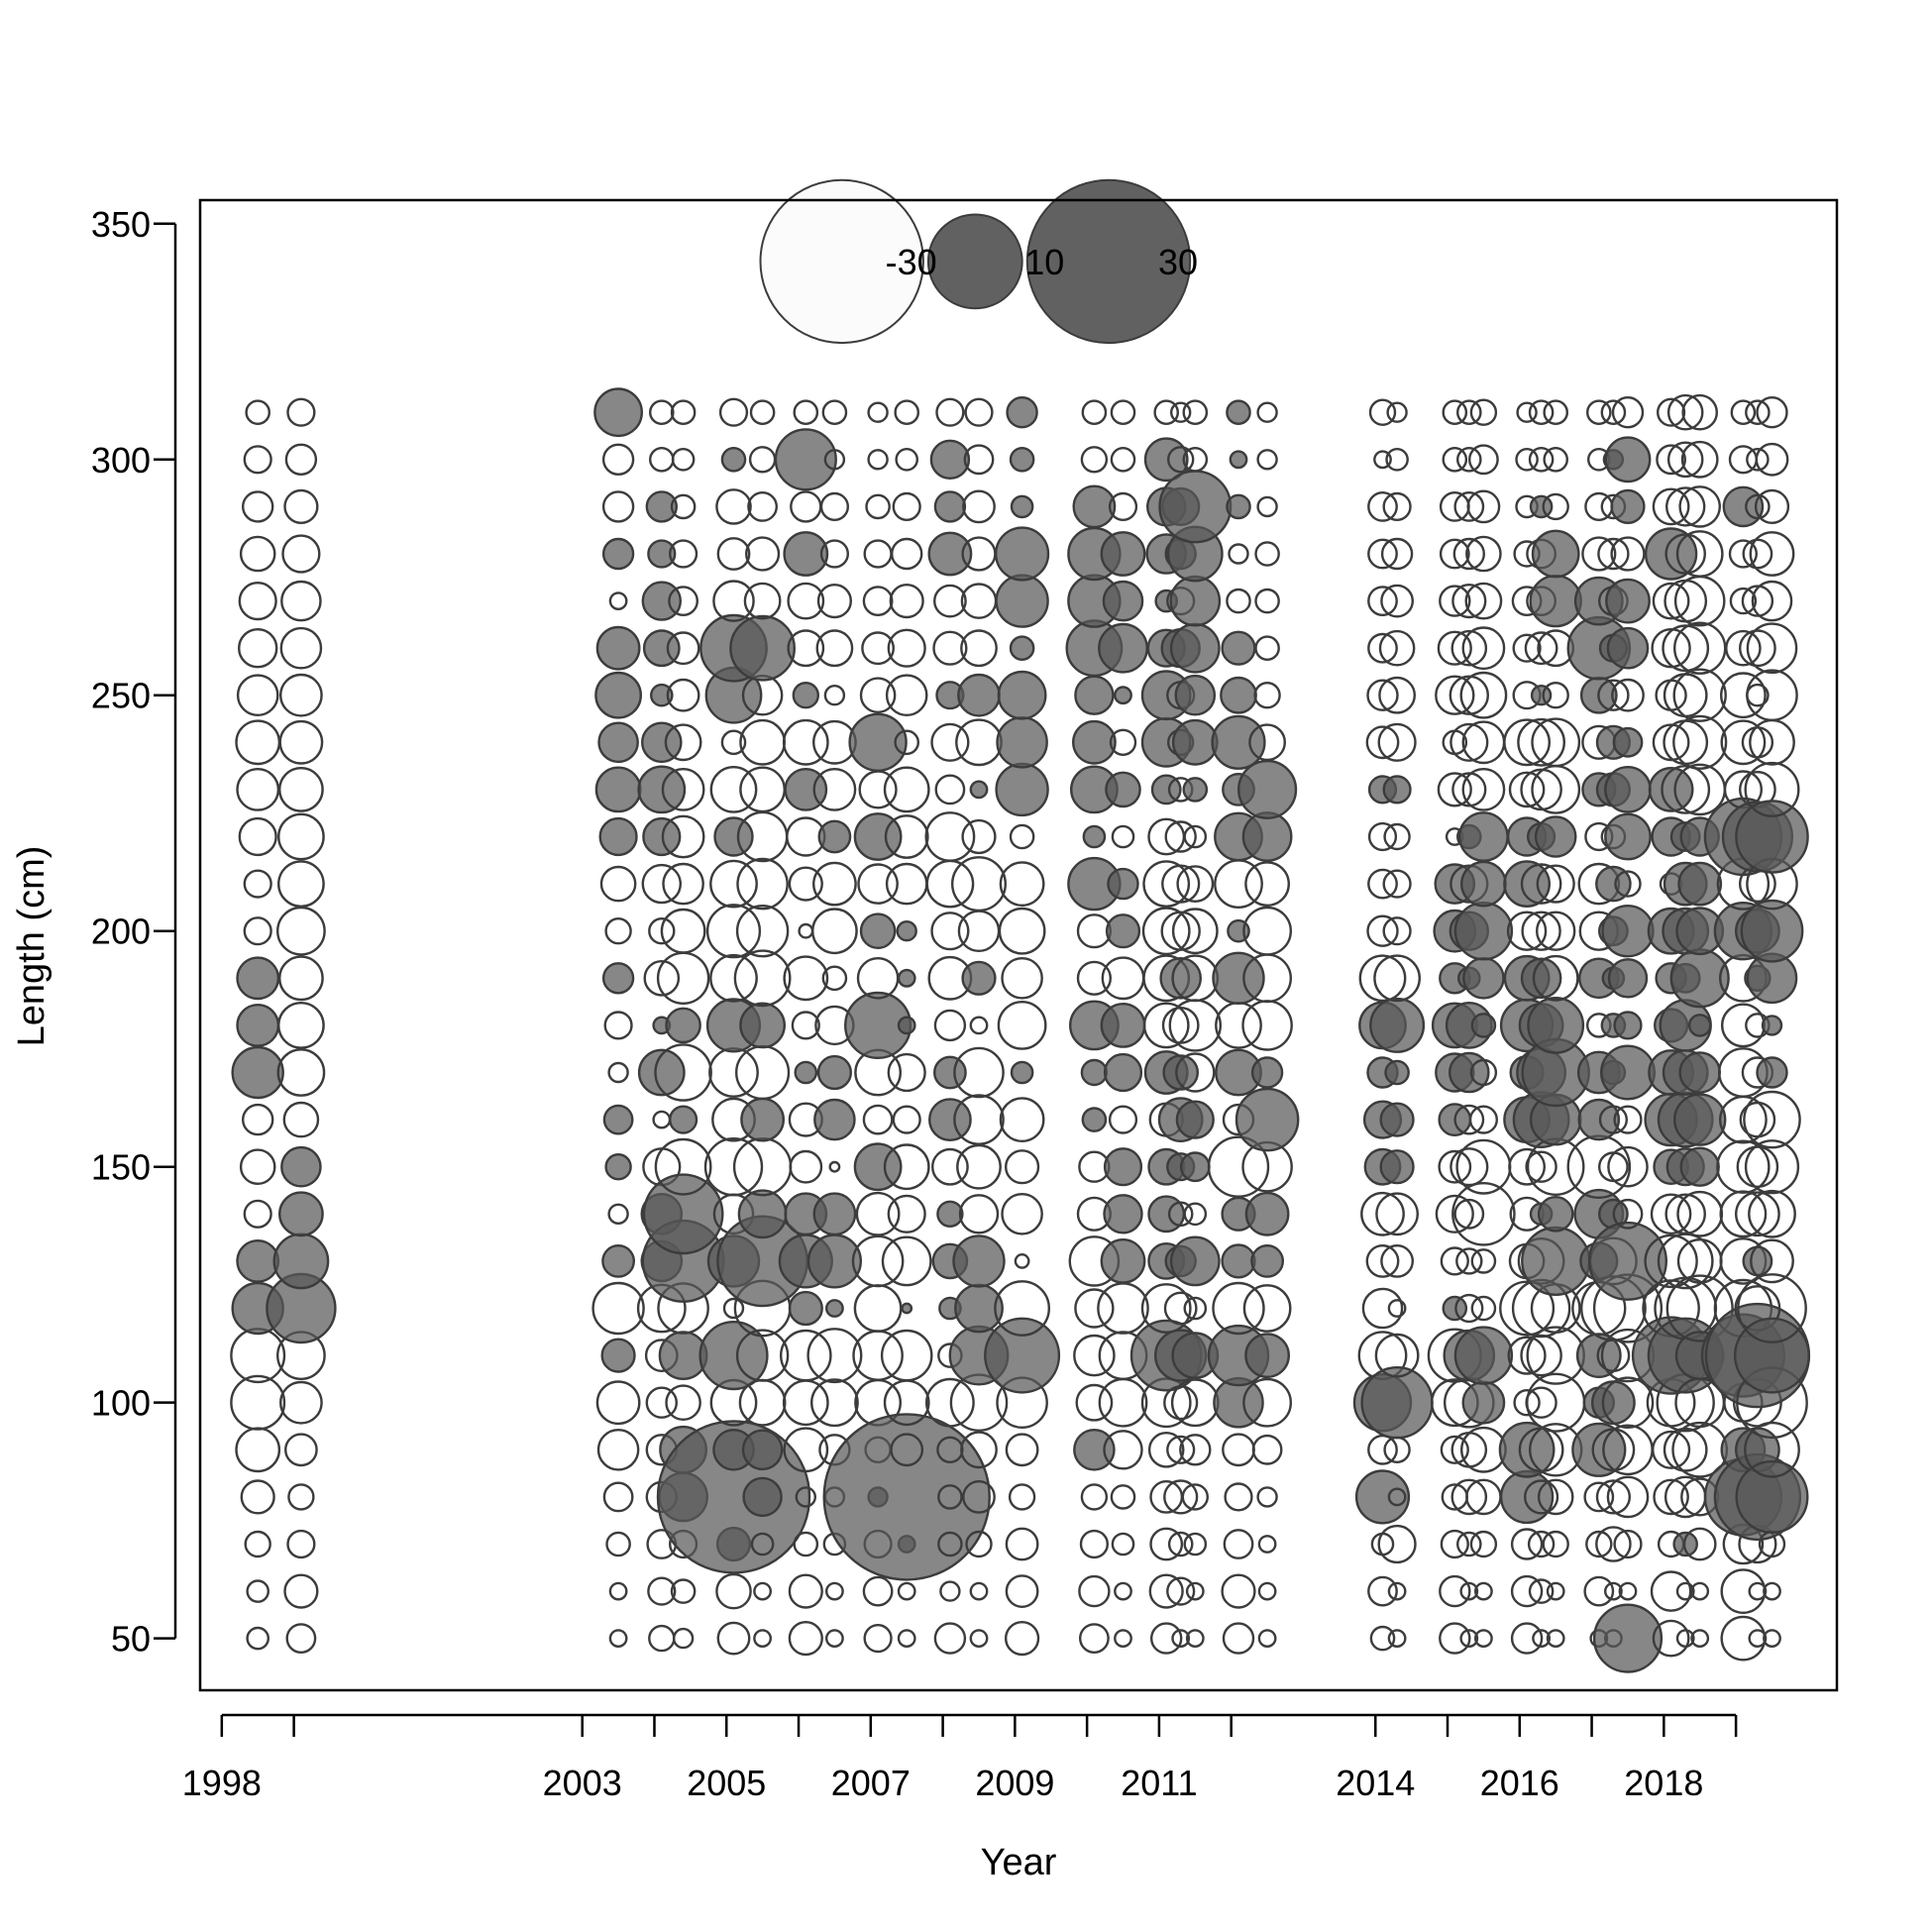 This screenshot has width=1932, height=1932. Describe the element at coordinates (583, 1783) in the screenshot. I see `x-tick-label: 2003` at that location.